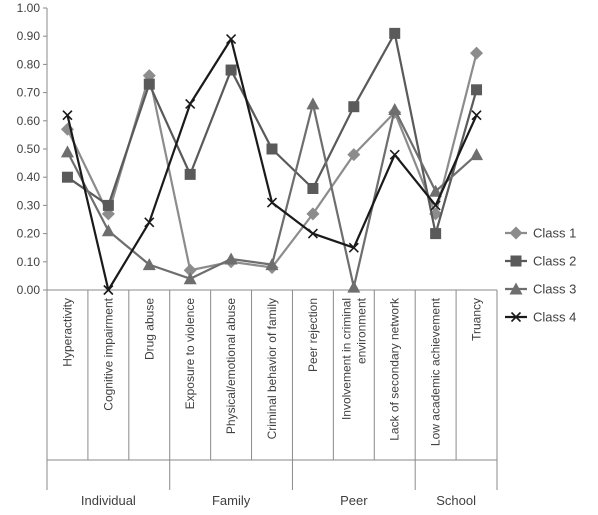 The image size is (598, 515). I want to click on y-tick-label: 0.30, so click(29, 205).